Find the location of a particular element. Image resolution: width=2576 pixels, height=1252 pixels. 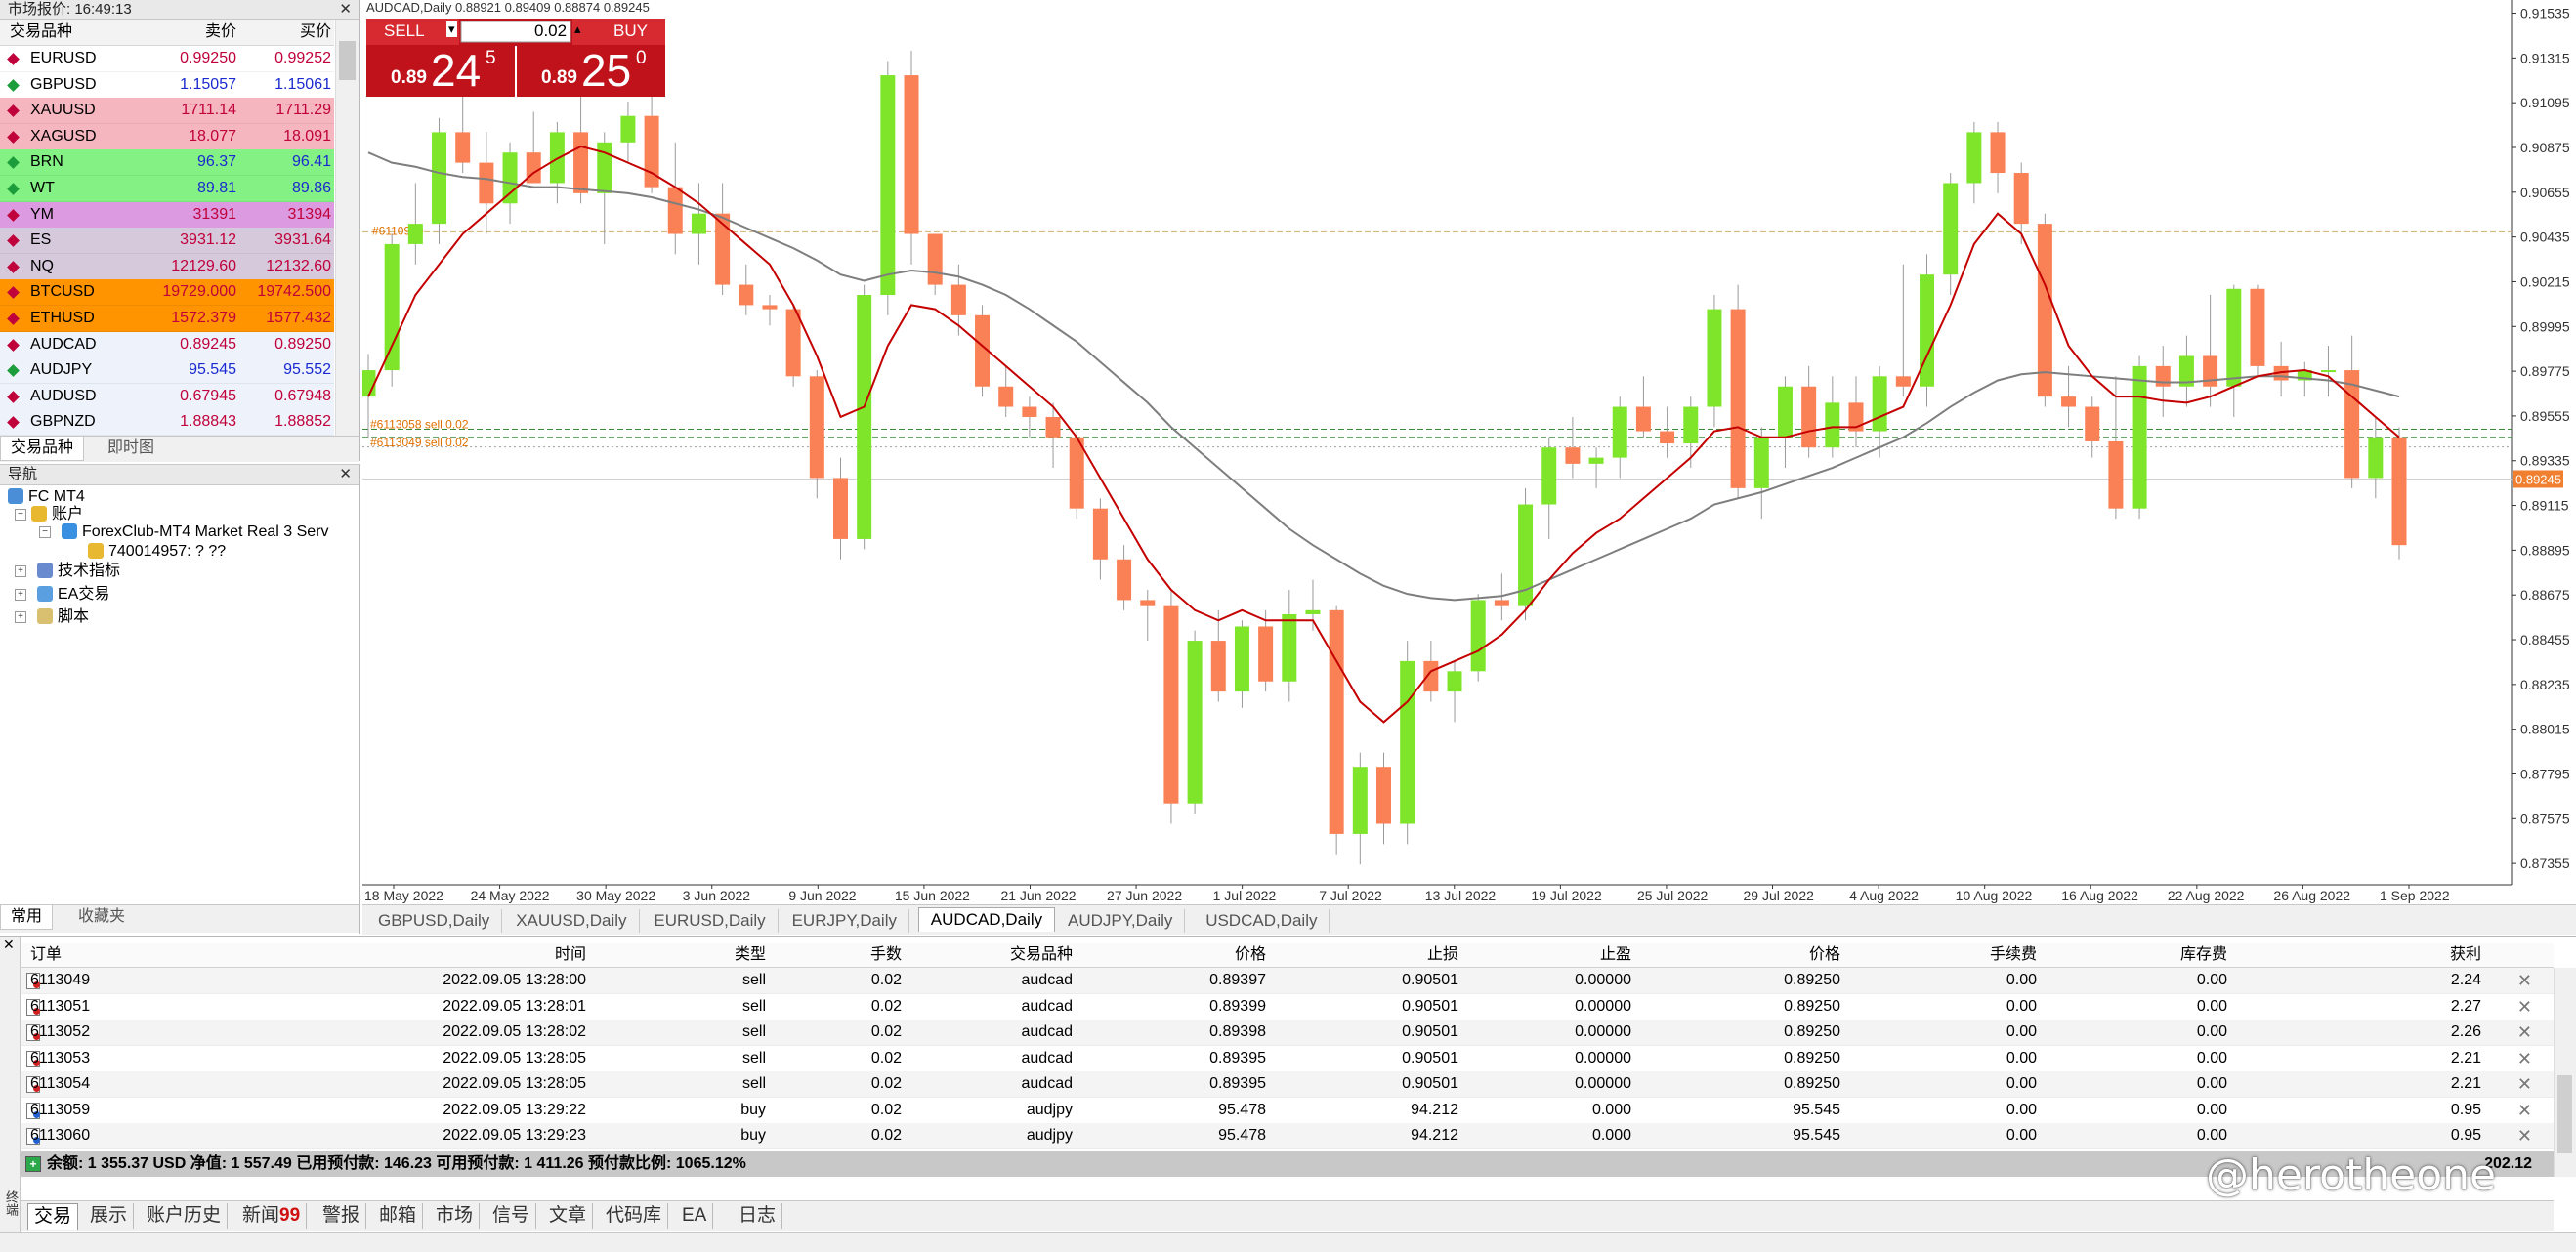

tab-tick-chart: 即时图 is located at coordinates (131, 447).